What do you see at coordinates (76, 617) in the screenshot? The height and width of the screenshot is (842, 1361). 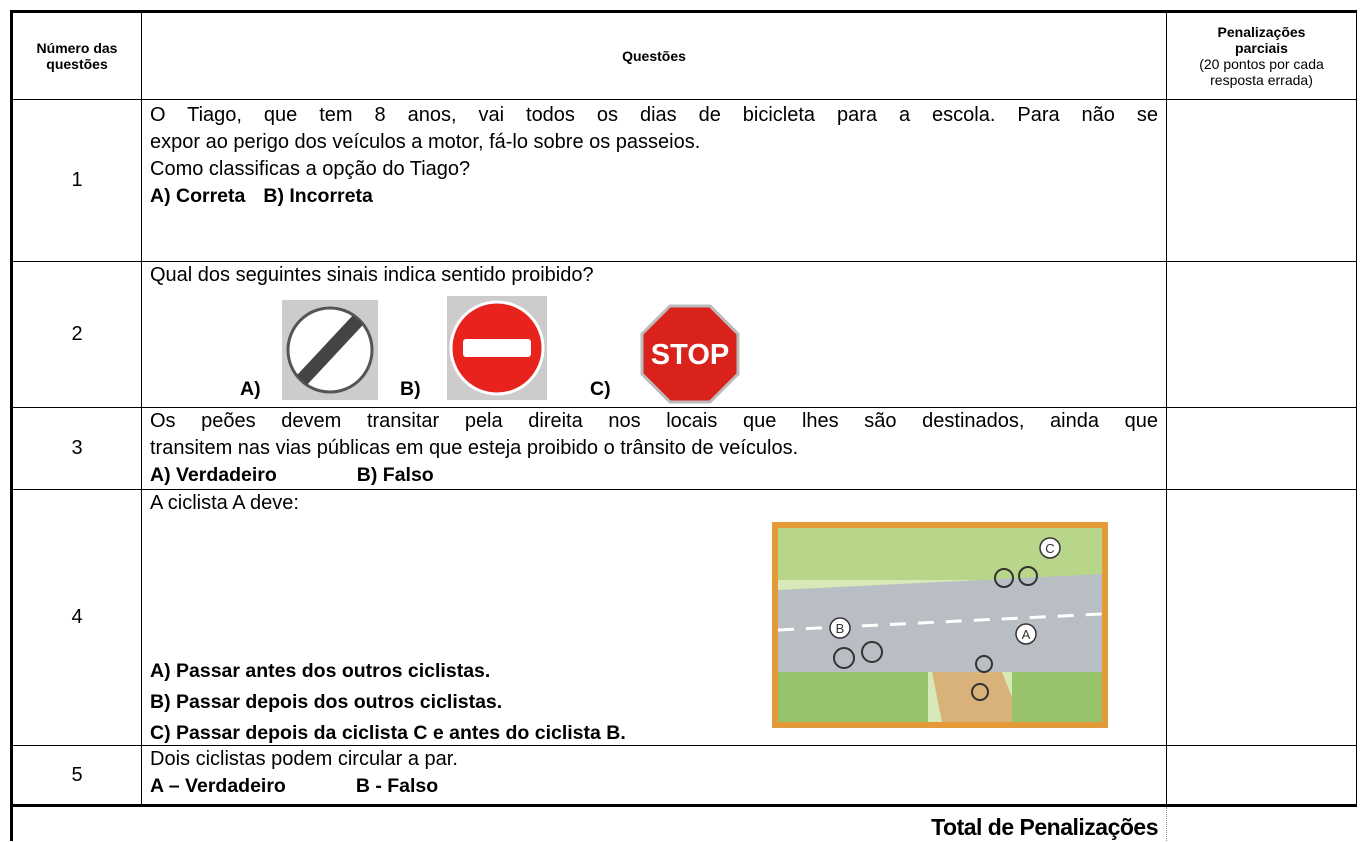 I see `row-number: 4` at bounding box center [76, 617].